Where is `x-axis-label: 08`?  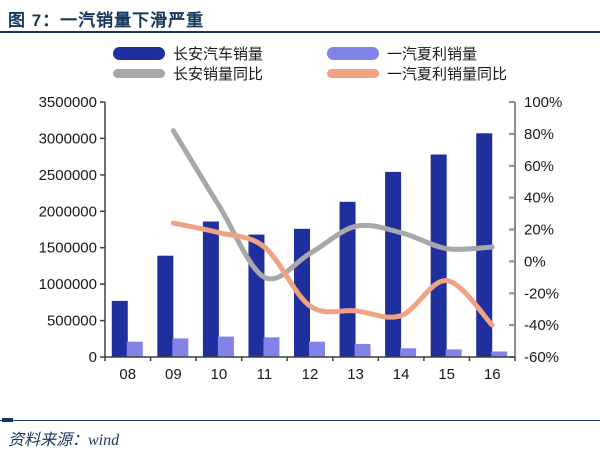 x-axis-label: 08 is located at coordinates (127, 374).